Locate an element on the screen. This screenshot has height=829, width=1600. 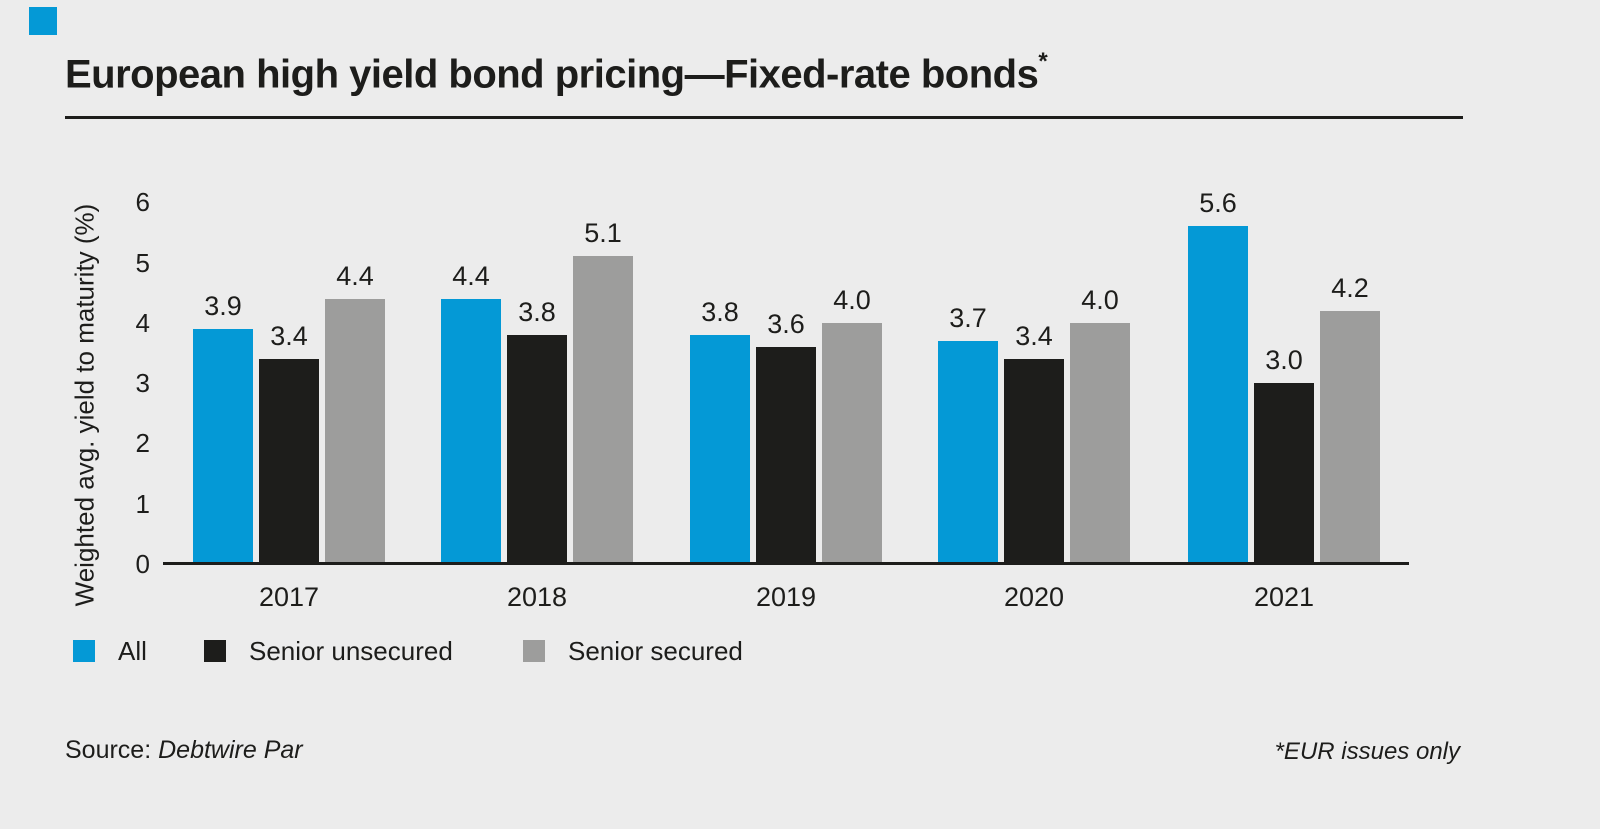
bar-all-2019 is located at coordinates (720, 449).